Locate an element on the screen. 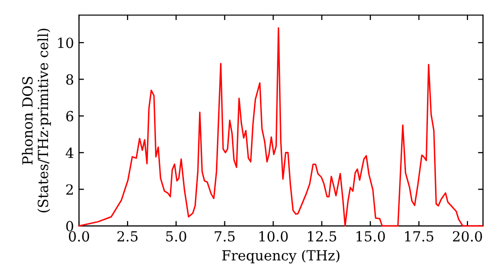 The height and width of the screenshot is (280, 500). x-tick-label: 2.5 is located at coordinates (127, 236).